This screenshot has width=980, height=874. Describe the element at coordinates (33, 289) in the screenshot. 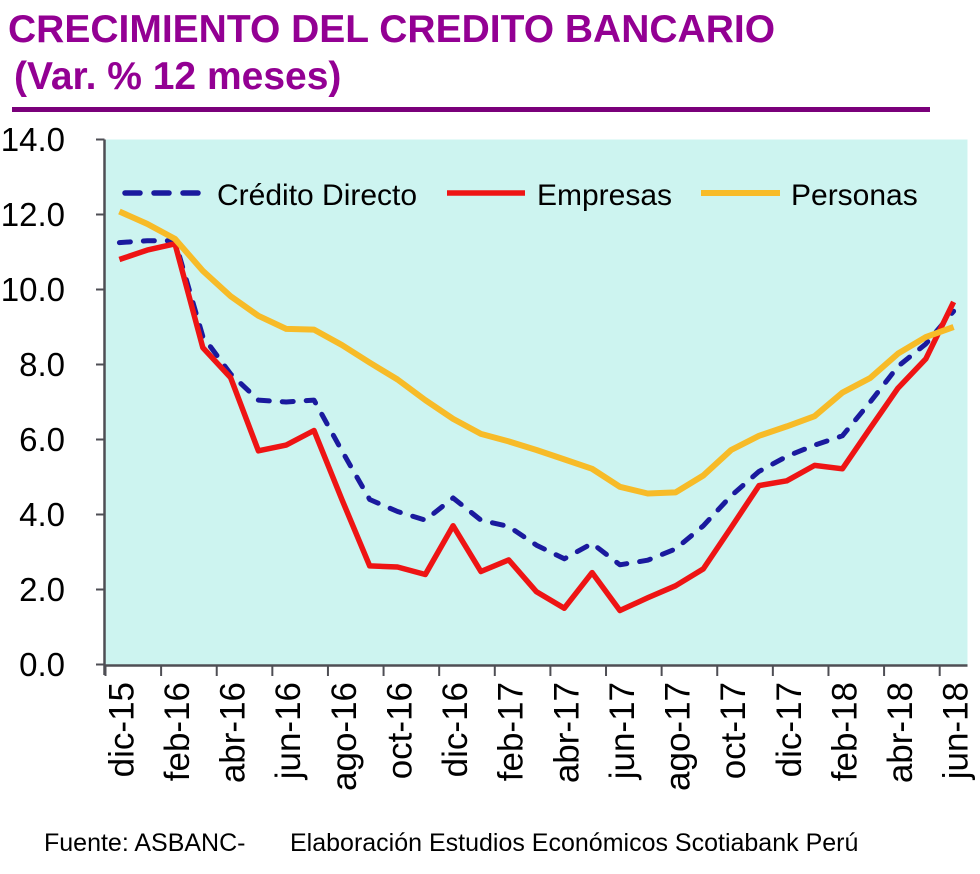

I see `svg-text: 10.0` at that location.